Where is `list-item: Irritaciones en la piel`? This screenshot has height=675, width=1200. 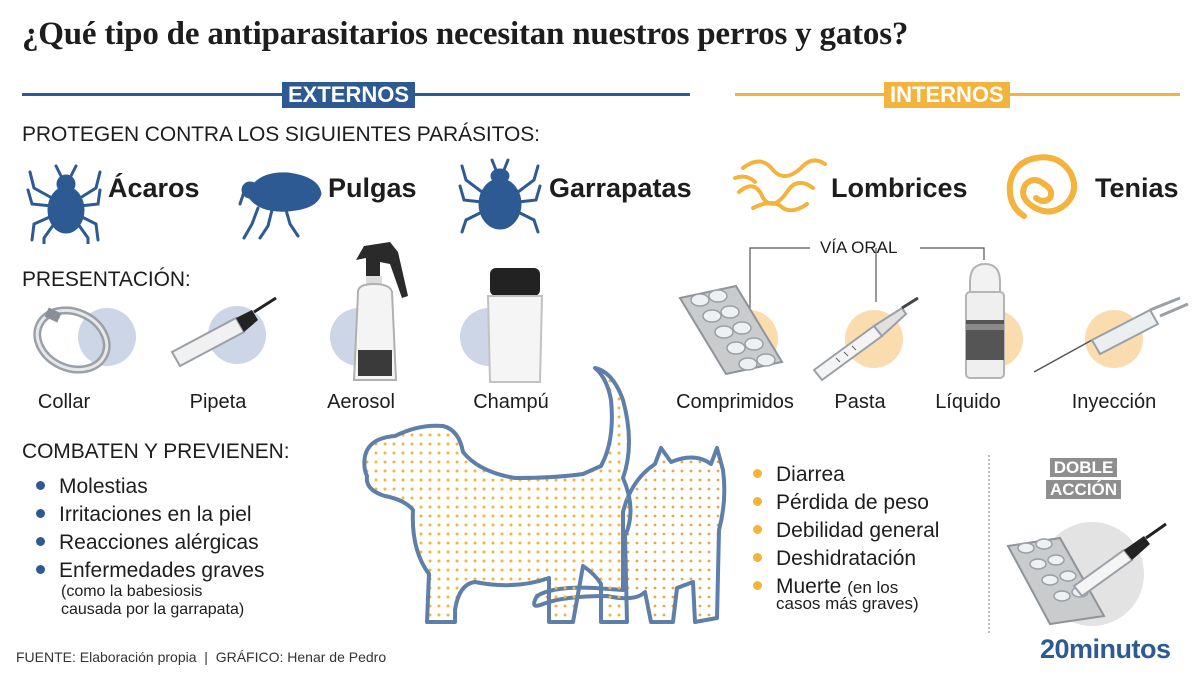
list-item: Irritaciones en la piel is located at coordinates (150, 515).